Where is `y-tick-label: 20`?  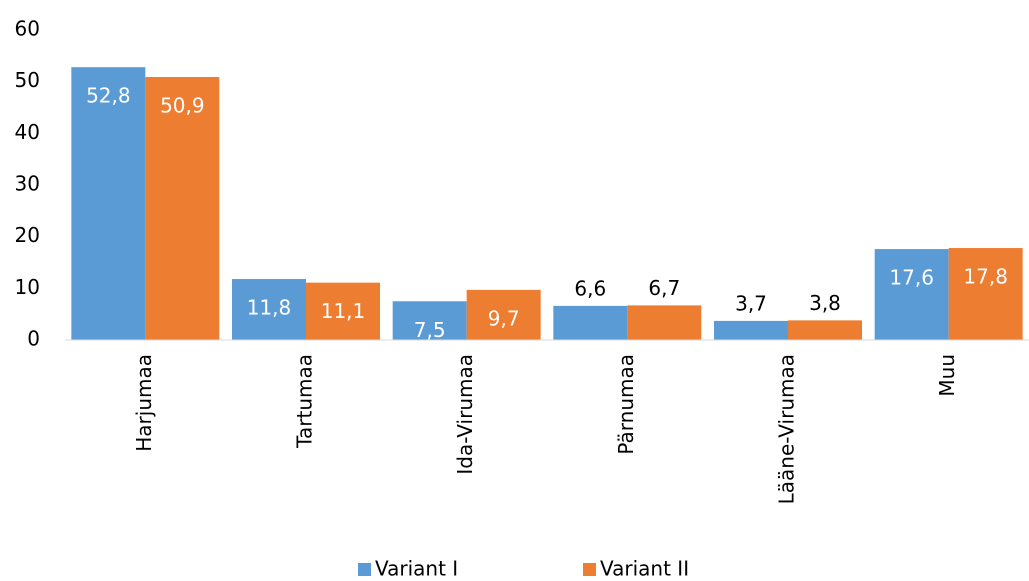
y-tick-label: 20 is located at coordinates (27, 235).